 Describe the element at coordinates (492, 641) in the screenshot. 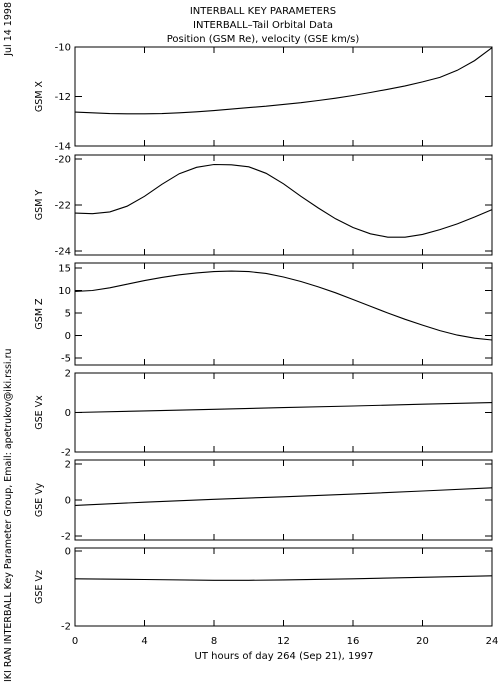

I see `x-tick-label: 24` at that location.